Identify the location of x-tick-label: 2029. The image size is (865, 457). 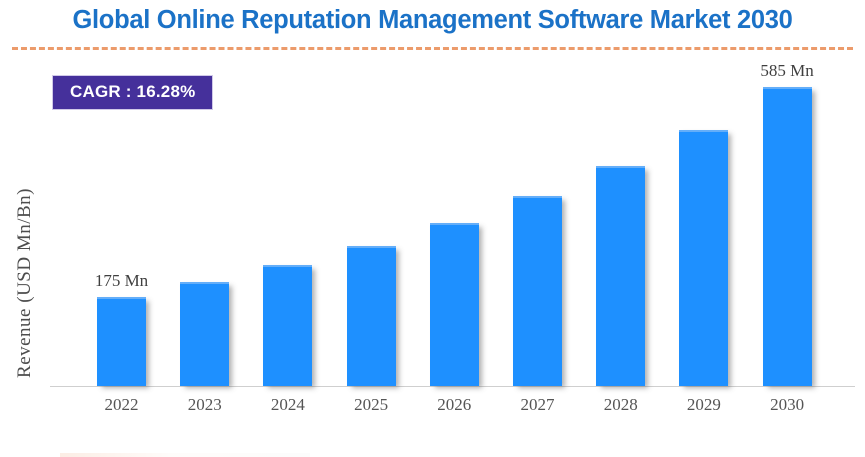
(703, 404).